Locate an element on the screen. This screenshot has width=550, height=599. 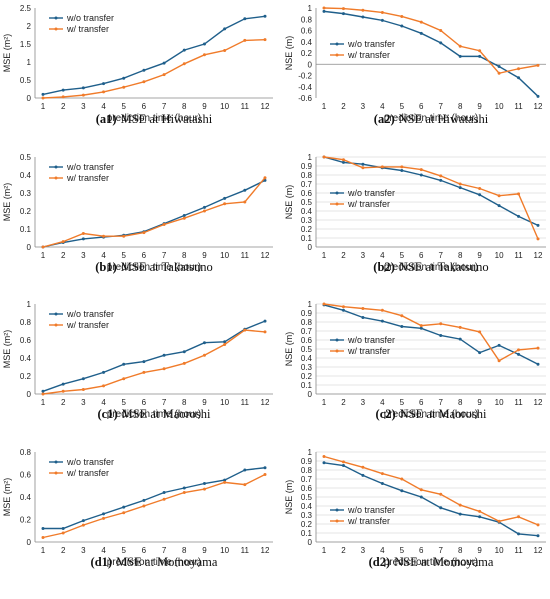
series-line-without-transfer is located at coordinates (154, 55).